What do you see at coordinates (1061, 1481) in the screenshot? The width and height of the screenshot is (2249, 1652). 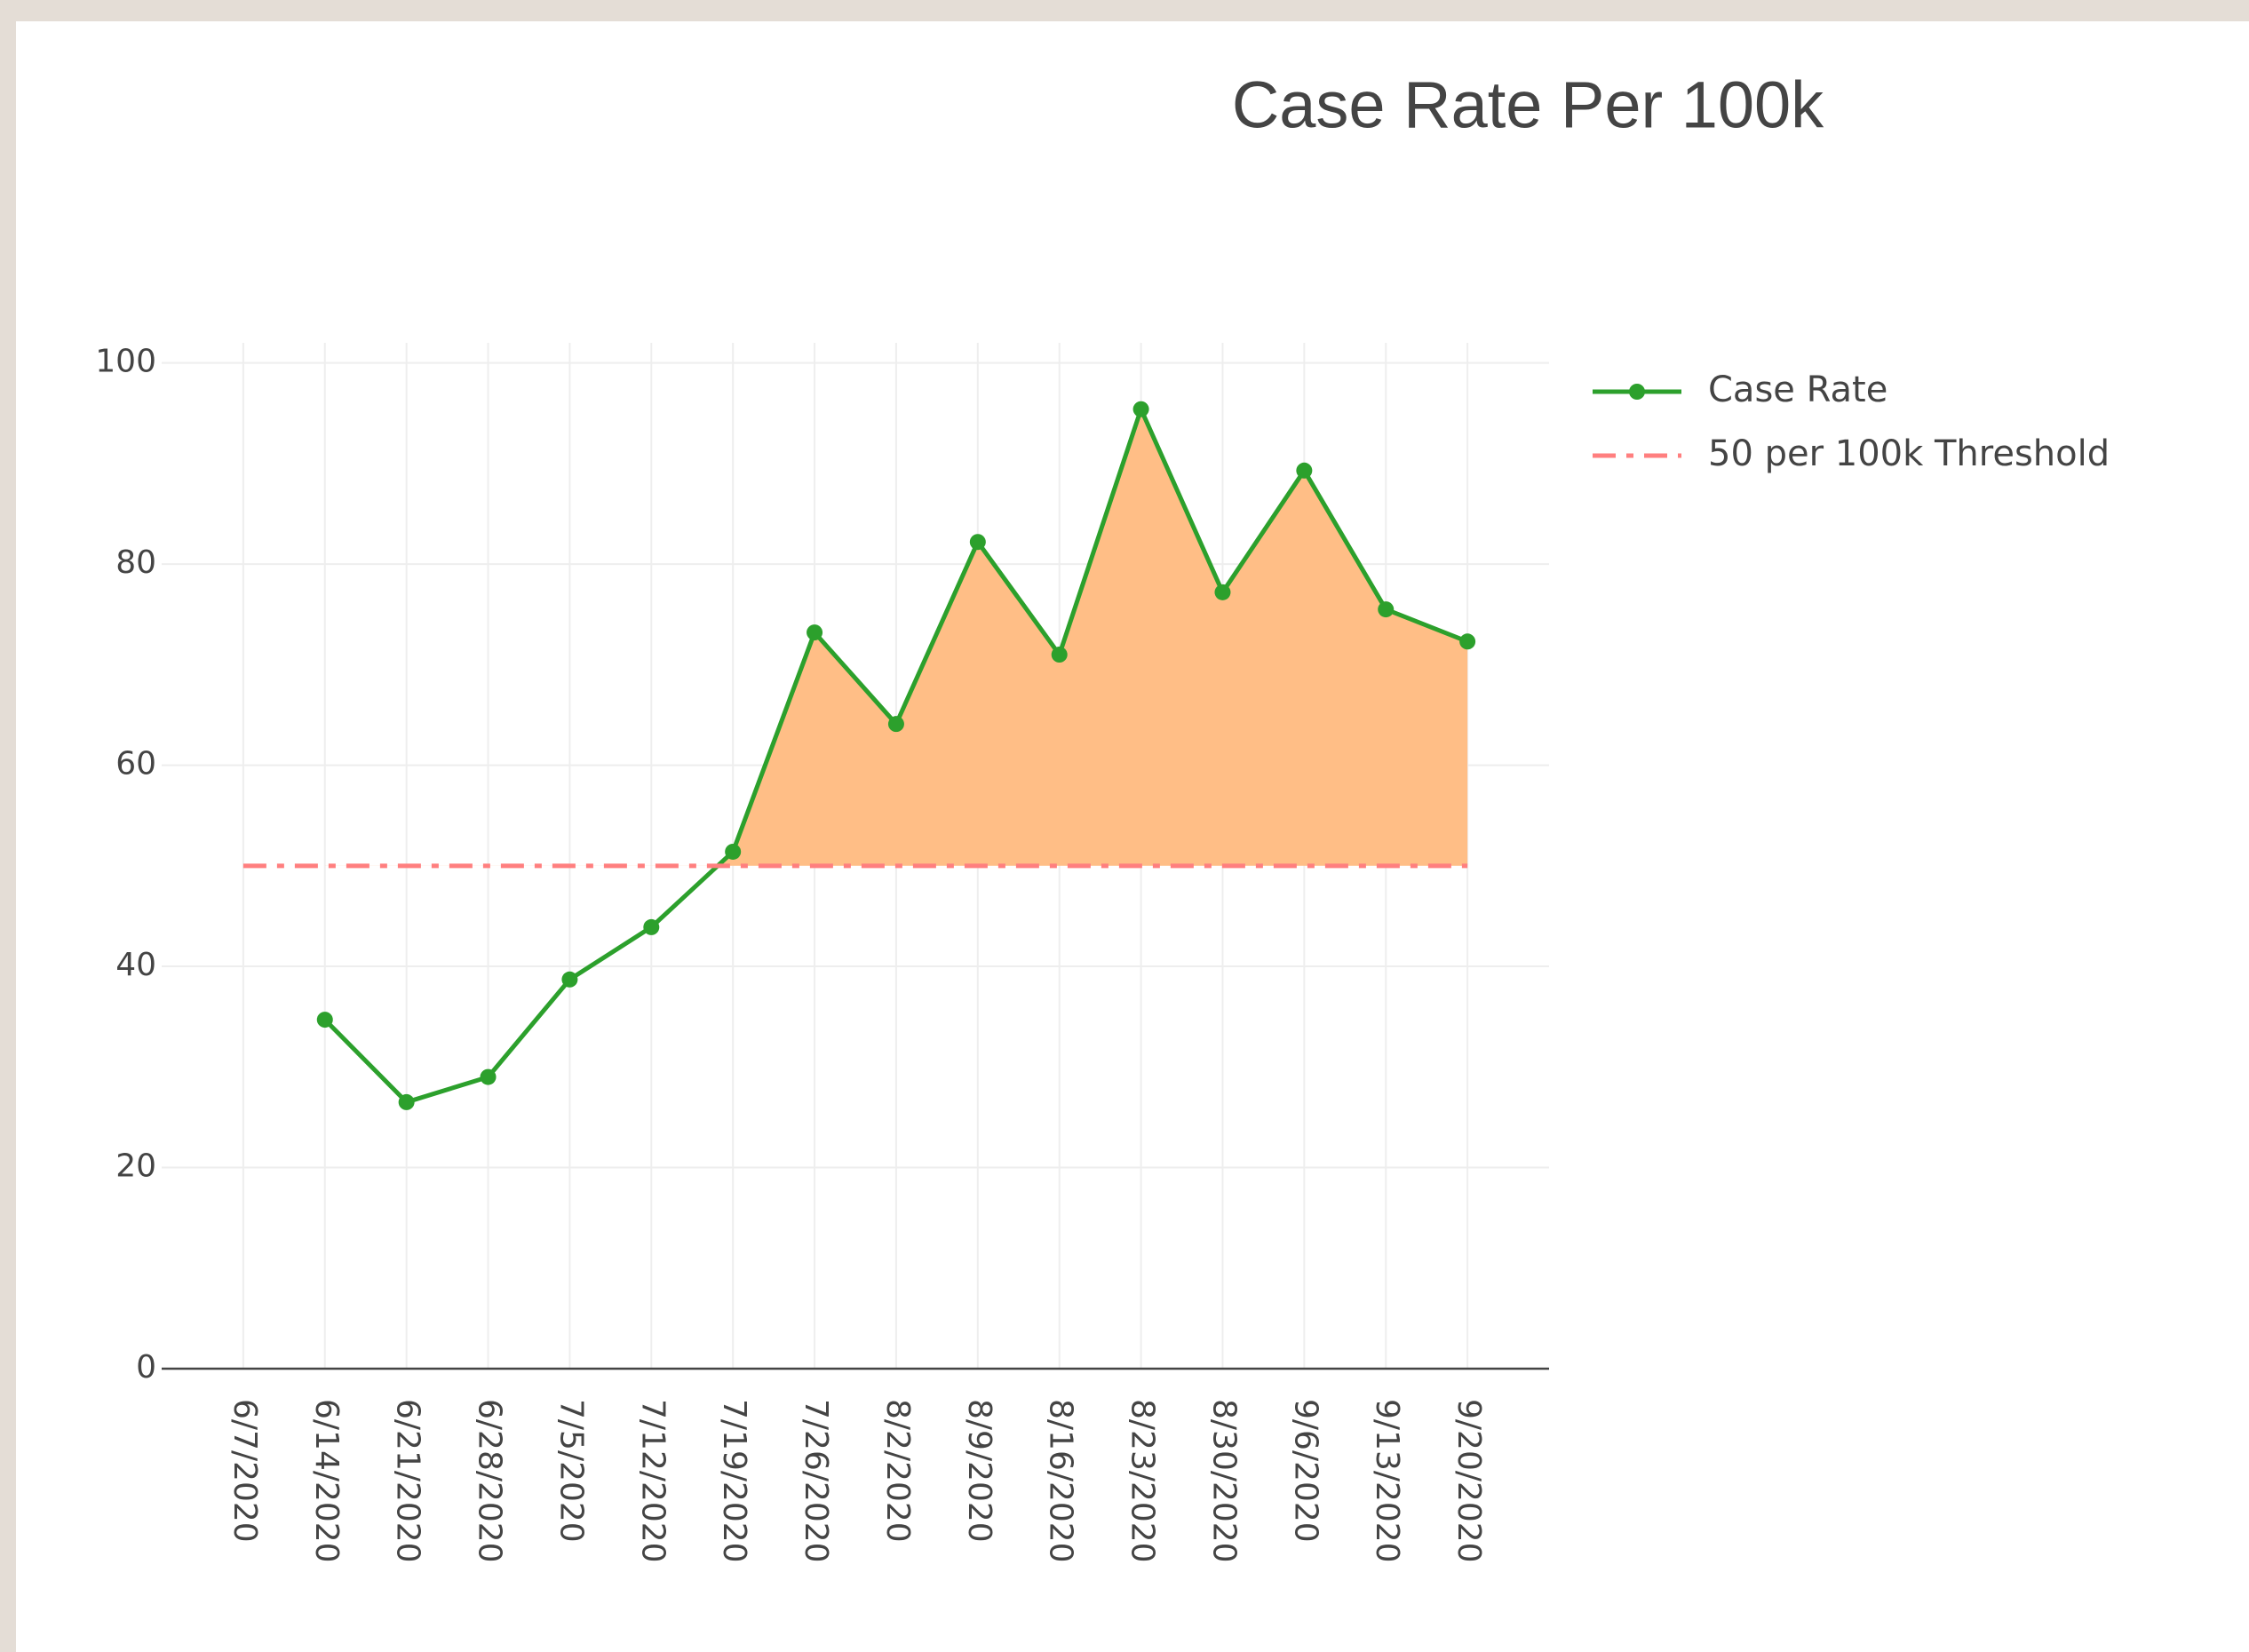 I see `x-tick-label: 8/16/2020` at bounding box center [1061, 1481].